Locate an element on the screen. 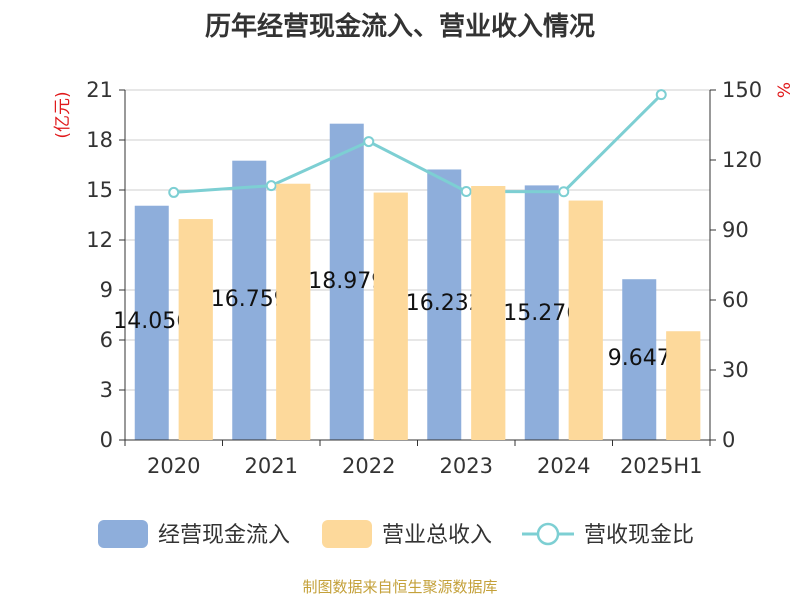  y-left-tick-label: 18 is located at coordinates (99, 140).